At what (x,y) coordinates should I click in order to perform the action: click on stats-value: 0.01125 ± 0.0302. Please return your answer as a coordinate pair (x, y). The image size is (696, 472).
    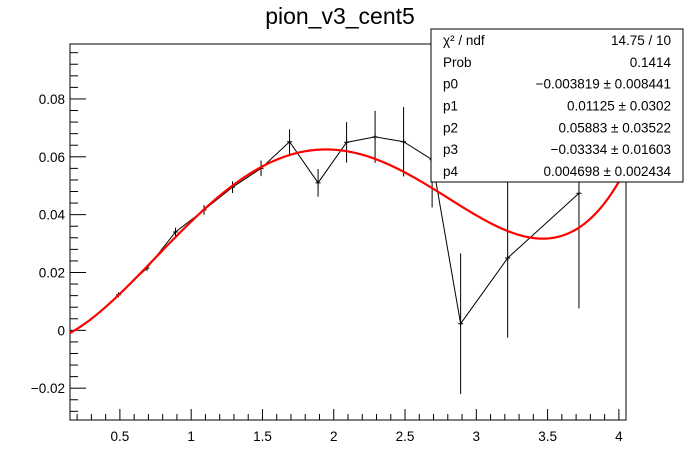
    Looking at the image, I should click on (619, 106).